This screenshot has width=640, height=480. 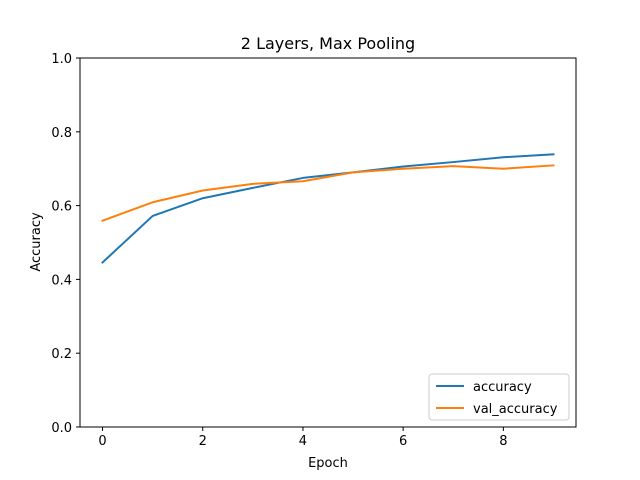 What do you see at coordinates (515, 409) in the screenshot?
I see `legend-label-val-accuracy: val_accuracy` at bounding box center [515, 409].